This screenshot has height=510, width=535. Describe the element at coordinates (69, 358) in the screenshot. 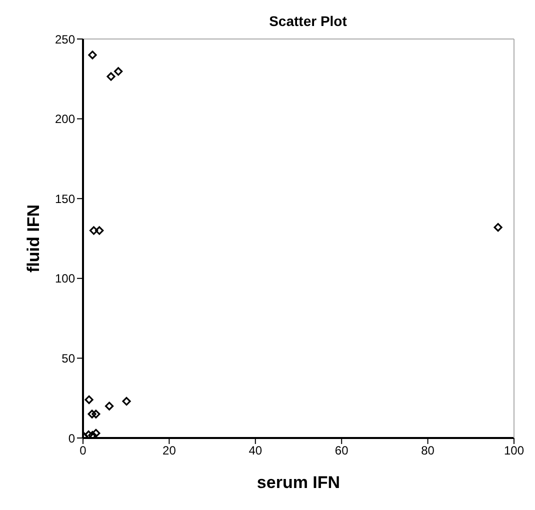

I see `y-tick-label: 50` at that location.